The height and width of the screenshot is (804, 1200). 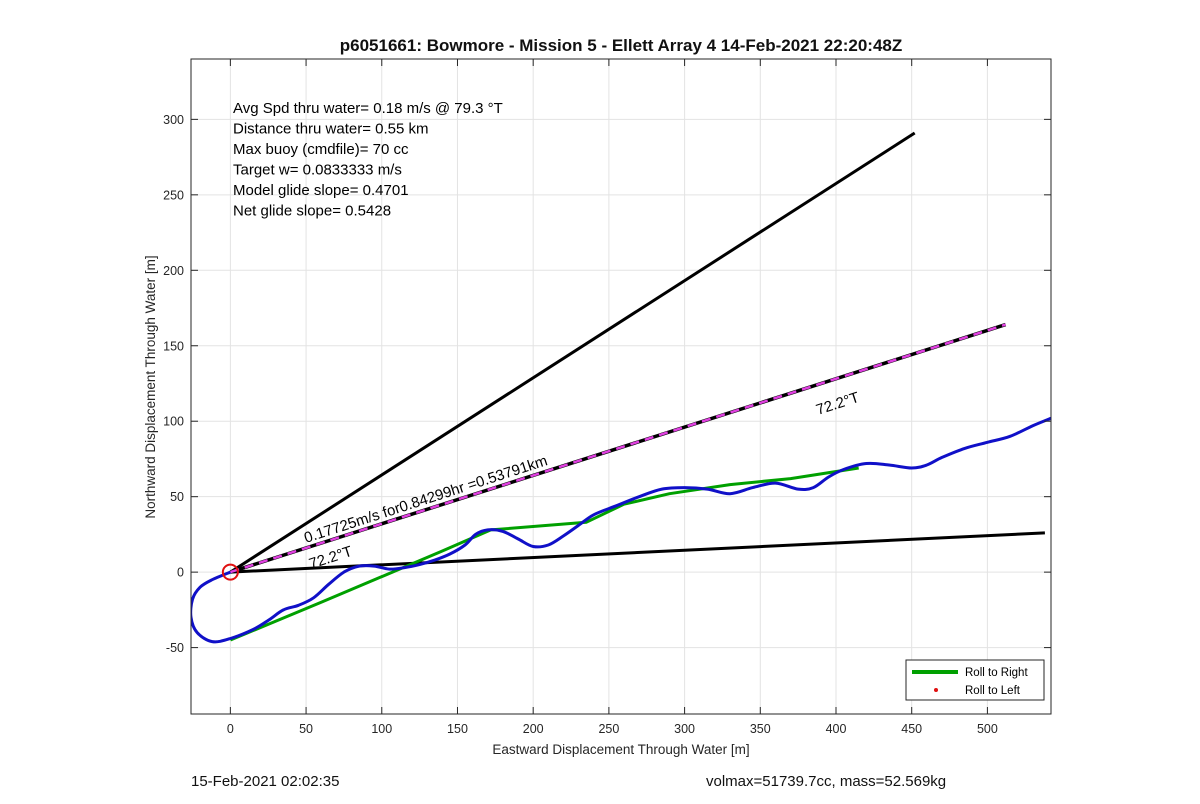 What do you see at coordinates (544, 554) in the screenshot?
I see `roll-to-right-line` at bounding box center [544, 554].